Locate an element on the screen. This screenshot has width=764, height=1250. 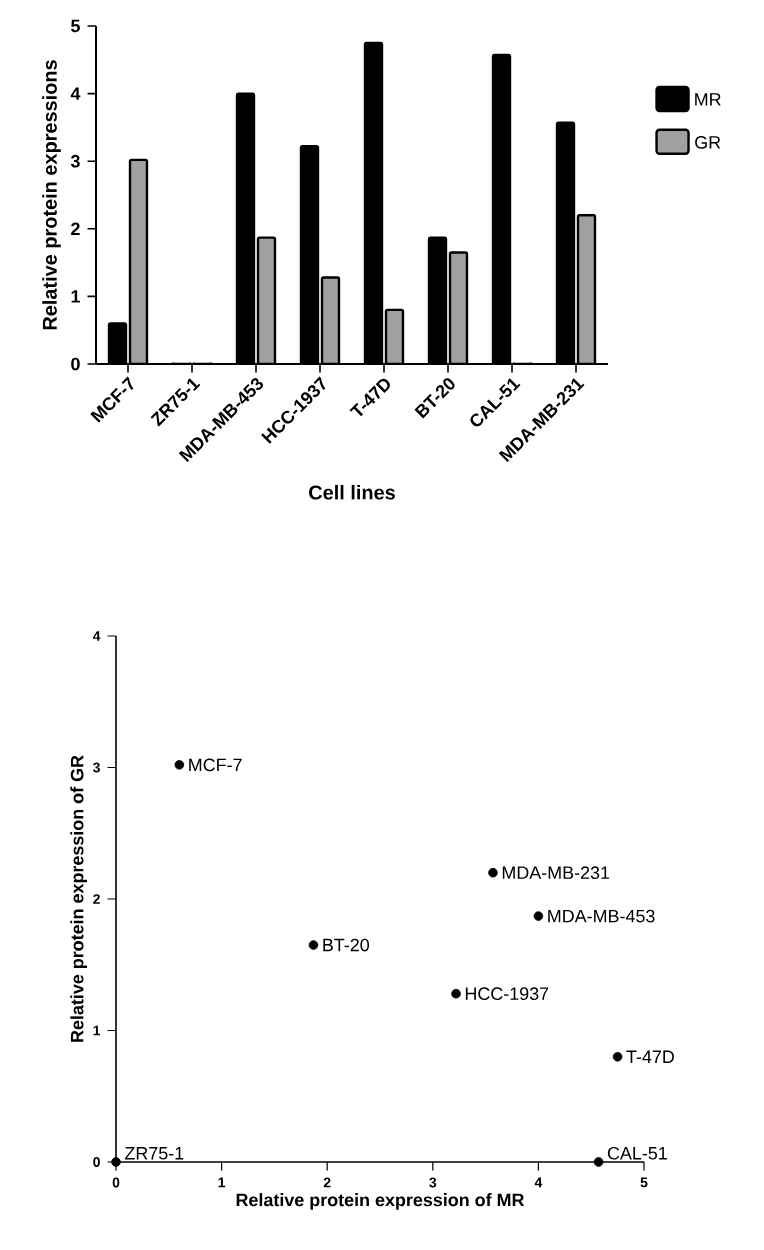
annotation: MDA-MB-453 is located at coordinates (601, 916).